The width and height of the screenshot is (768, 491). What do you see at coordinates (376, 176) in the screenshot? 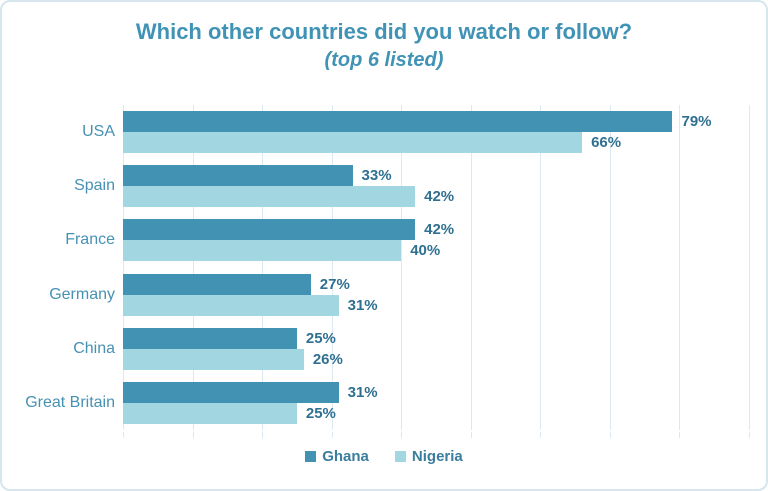
I see `value-label-ghana-spain: 33%` at bounding box center [376, 176].